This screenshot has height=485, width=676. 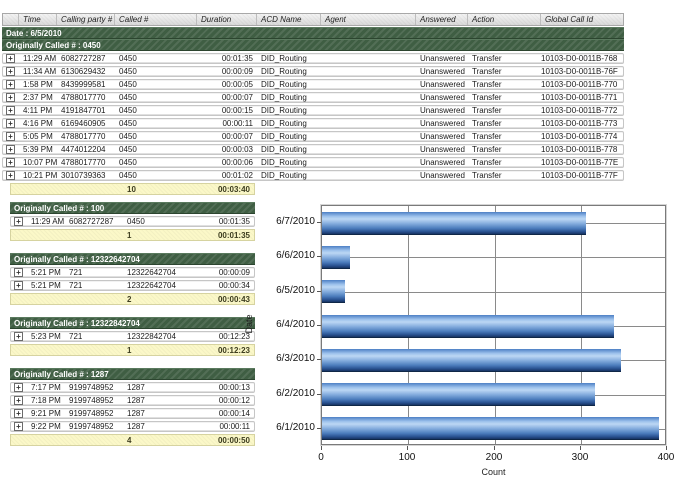 What do you see at coordinates (38, 19) in the screenshot?
I see `column-header-time: Time` at bounding box center [38, 19].